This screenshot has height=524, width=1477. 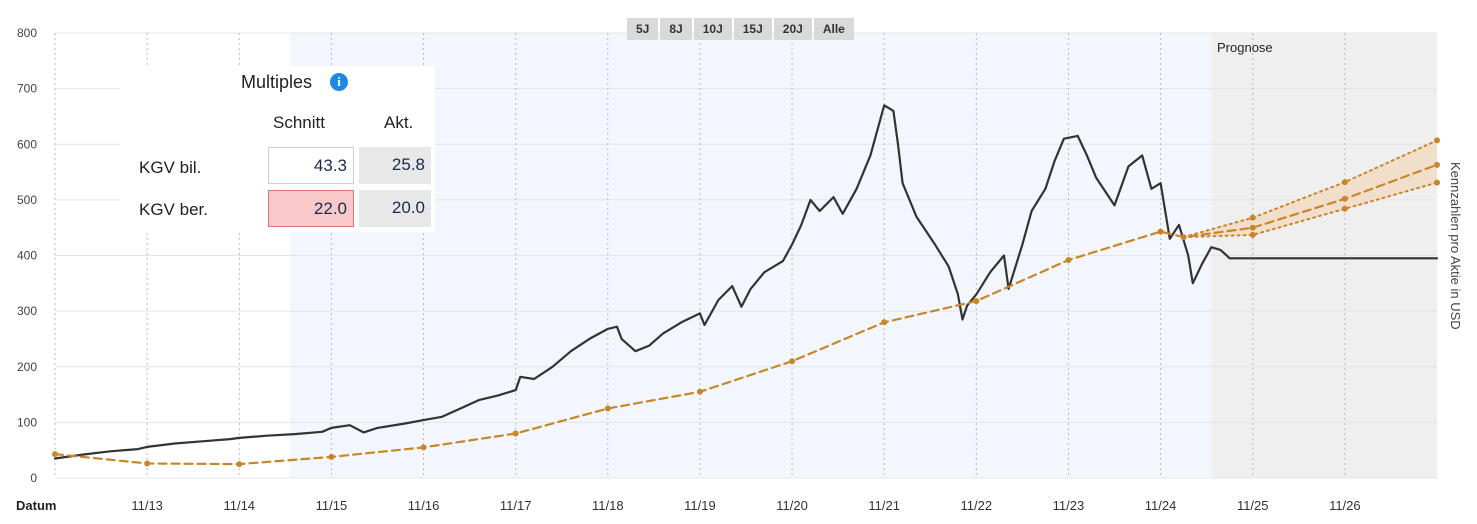 I want to click on kgv-bil-avg-value: 43.3, so click(x=311, y=165).